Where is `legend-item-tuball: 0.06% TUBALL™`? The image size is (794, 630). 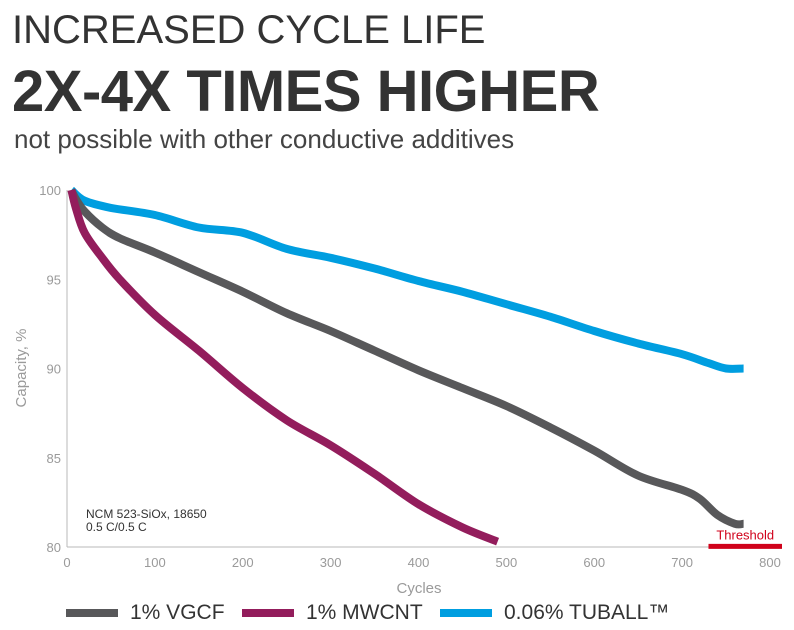
legend-item-tuball: 0.06% TUBALL™ is located at coordinates (554, 613).